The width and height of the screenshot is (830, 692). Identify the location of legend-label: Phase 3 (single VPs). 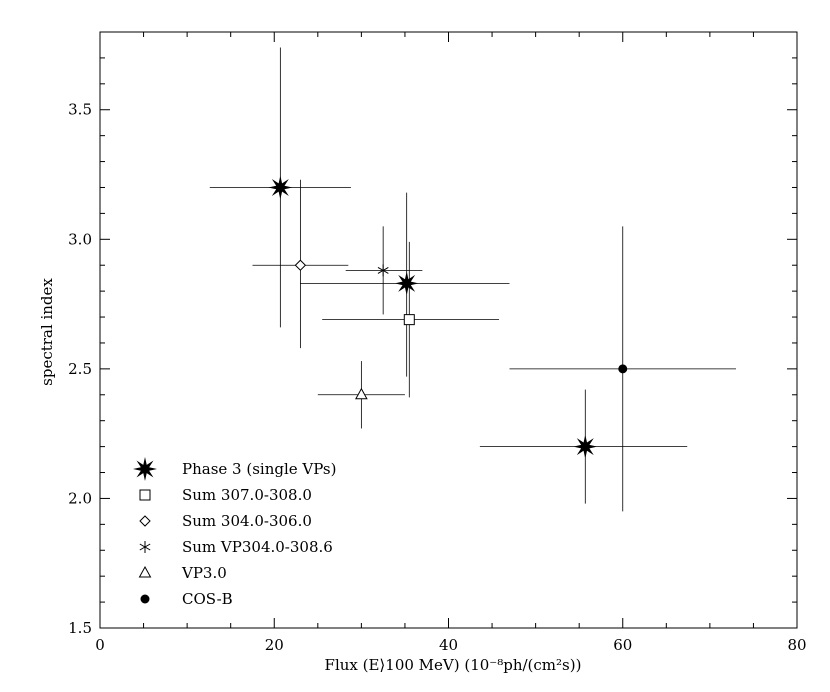
(259, 469).